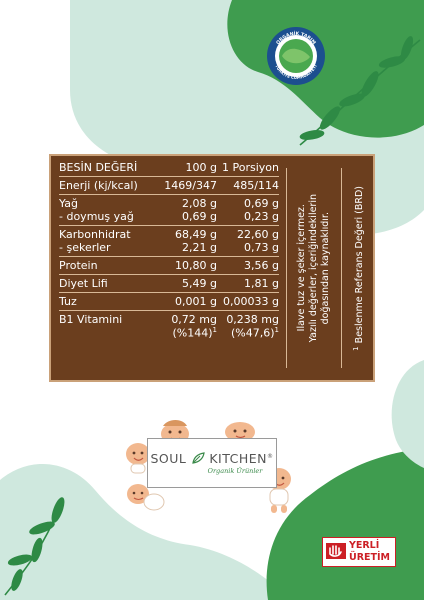 This screenshot has width=424, height=600. Describe the element at coordinates (146, 497) in the screenshot. I see `baby-bottom-left-icon` at that location.